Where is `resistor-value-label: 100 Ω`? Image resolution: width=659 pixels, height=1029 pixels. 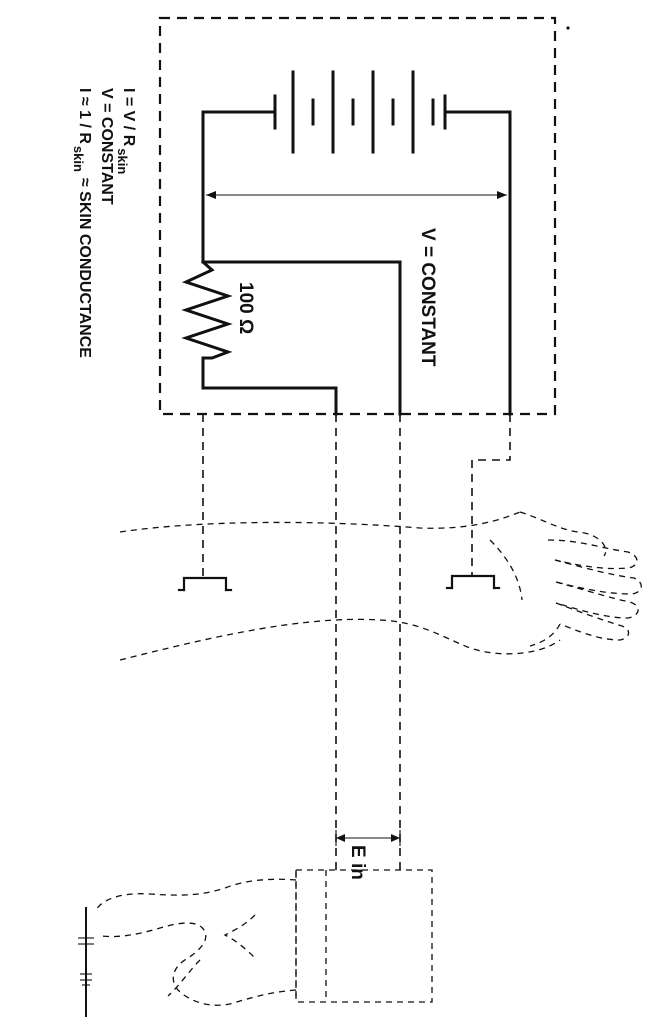
resistor-value-label: 100 Ω is located at coordinates (245, 308).